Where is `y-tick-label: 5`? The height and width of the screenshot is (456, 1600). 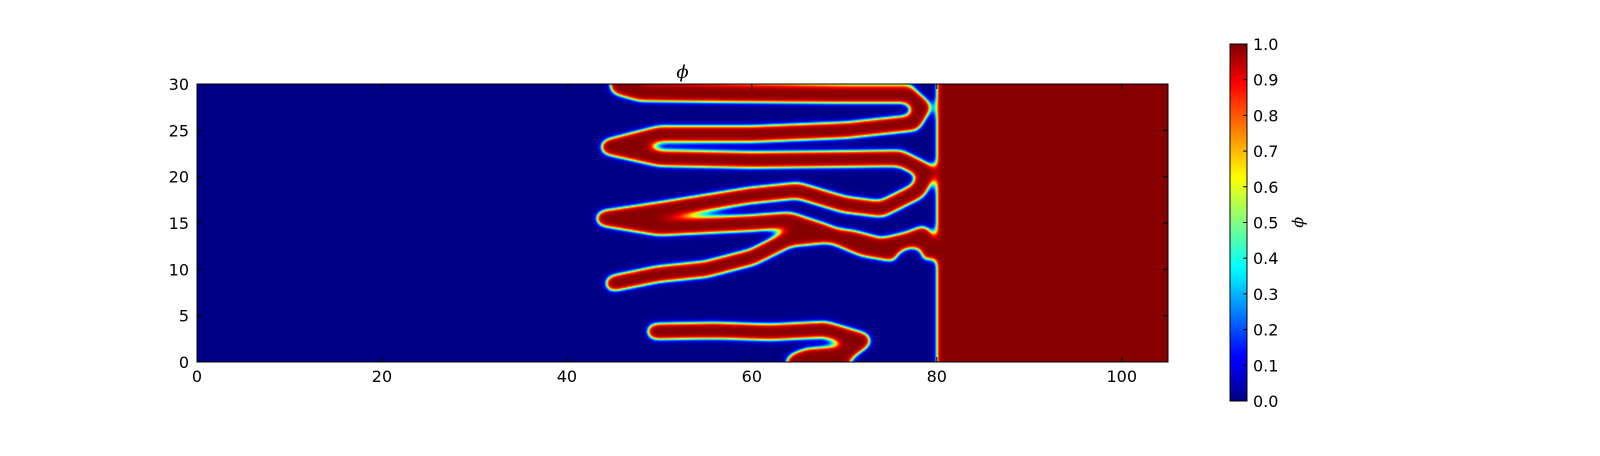 y-tick-label: 5 is located at coordinates (184, 316).